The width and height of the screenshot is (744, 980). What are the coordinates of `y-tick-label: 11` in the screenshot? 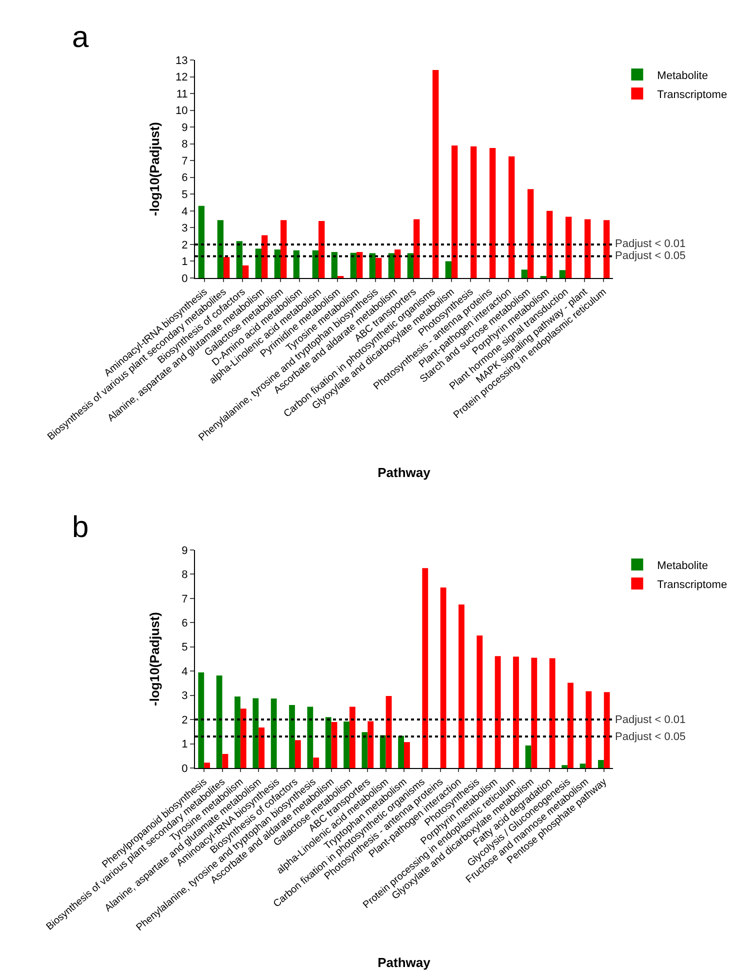 It's located at (182, 94).